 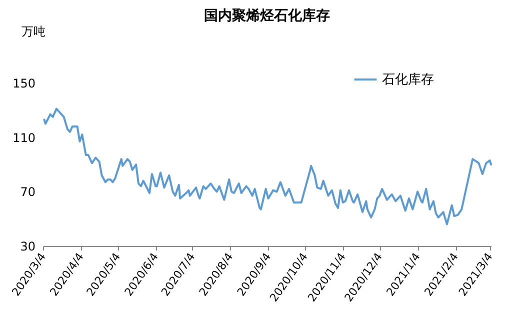 I want to click on y-tick-label: 70, so click(x=28, y=192).